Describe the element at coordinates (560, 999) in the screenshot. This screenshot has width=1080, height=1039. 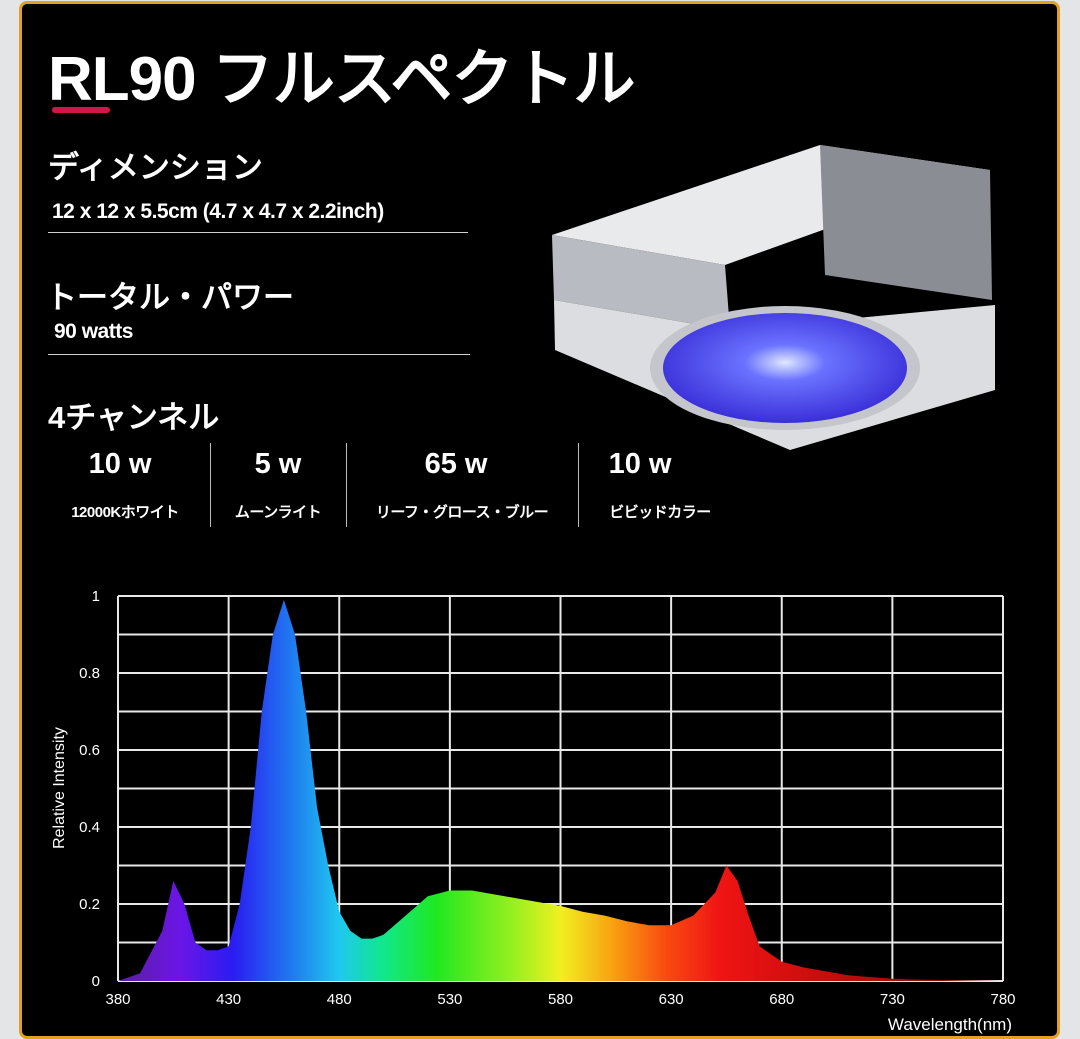
I see `x-tick-label: 580` at that location.